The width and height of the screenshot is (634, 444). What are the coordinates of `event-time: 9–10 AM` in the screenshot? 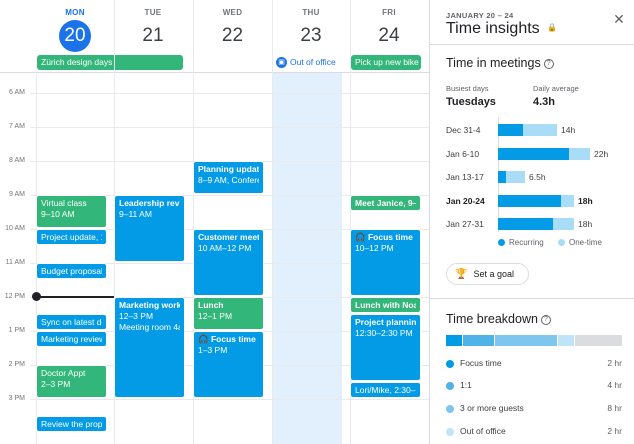 It's located at (58, 214).